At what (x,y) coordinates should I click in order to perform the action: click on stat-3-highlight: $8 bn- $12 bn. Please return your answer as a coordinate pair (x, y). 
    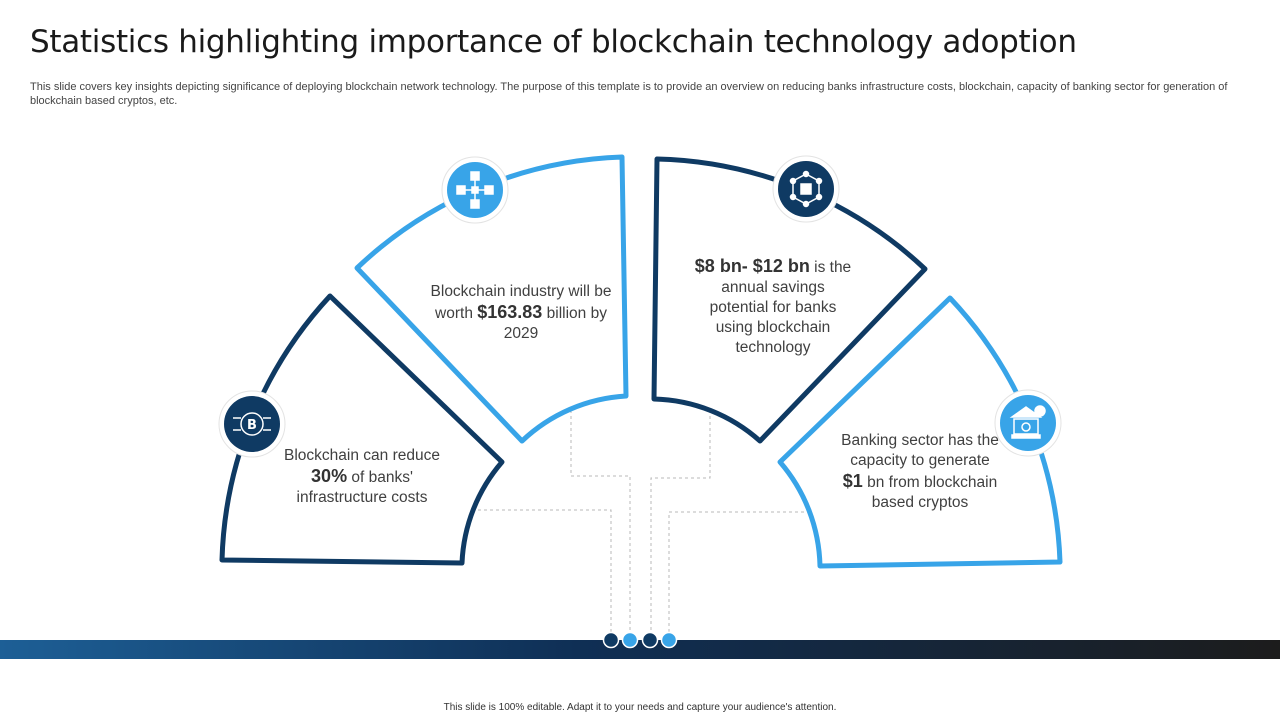
    Looking at the image, I should click on (752, 266).